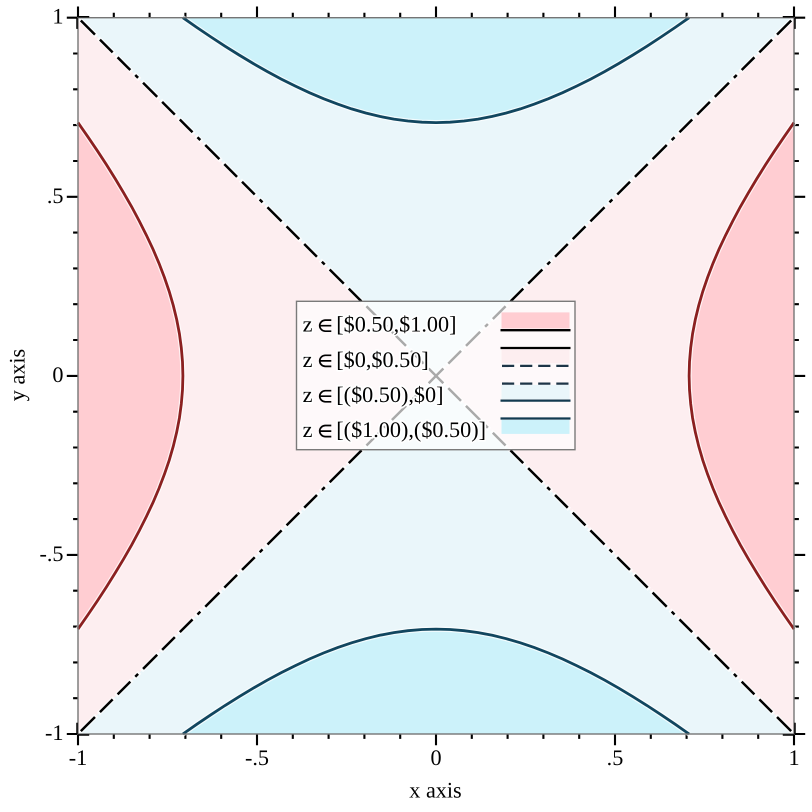 This screenshot has width=812, height=812. I want to click on svg-text: [($0.50),$0], so click(389, 394).